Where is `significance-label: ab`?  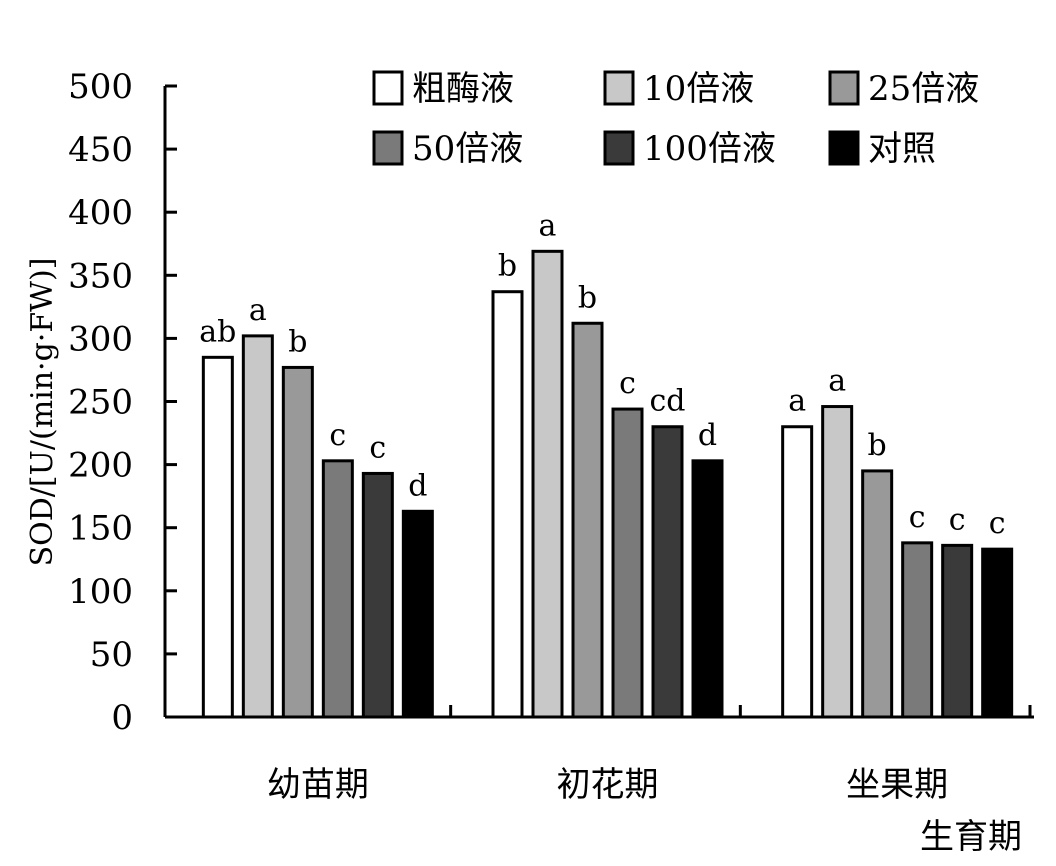
significance-label: ab is located at coordinates (217, 331).